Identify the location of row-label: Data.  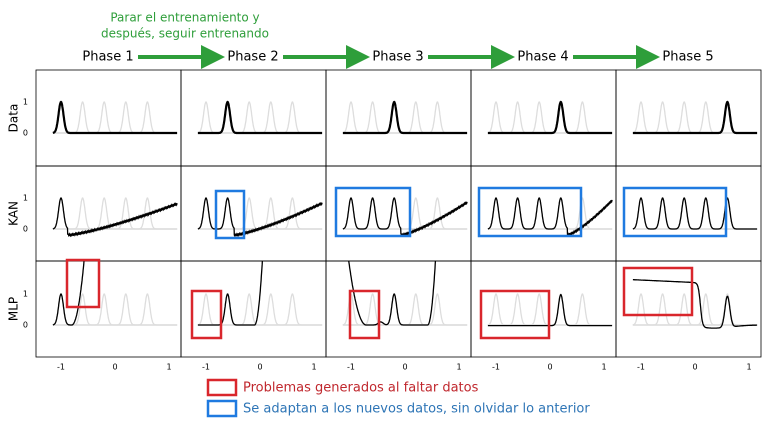
(14, 118).